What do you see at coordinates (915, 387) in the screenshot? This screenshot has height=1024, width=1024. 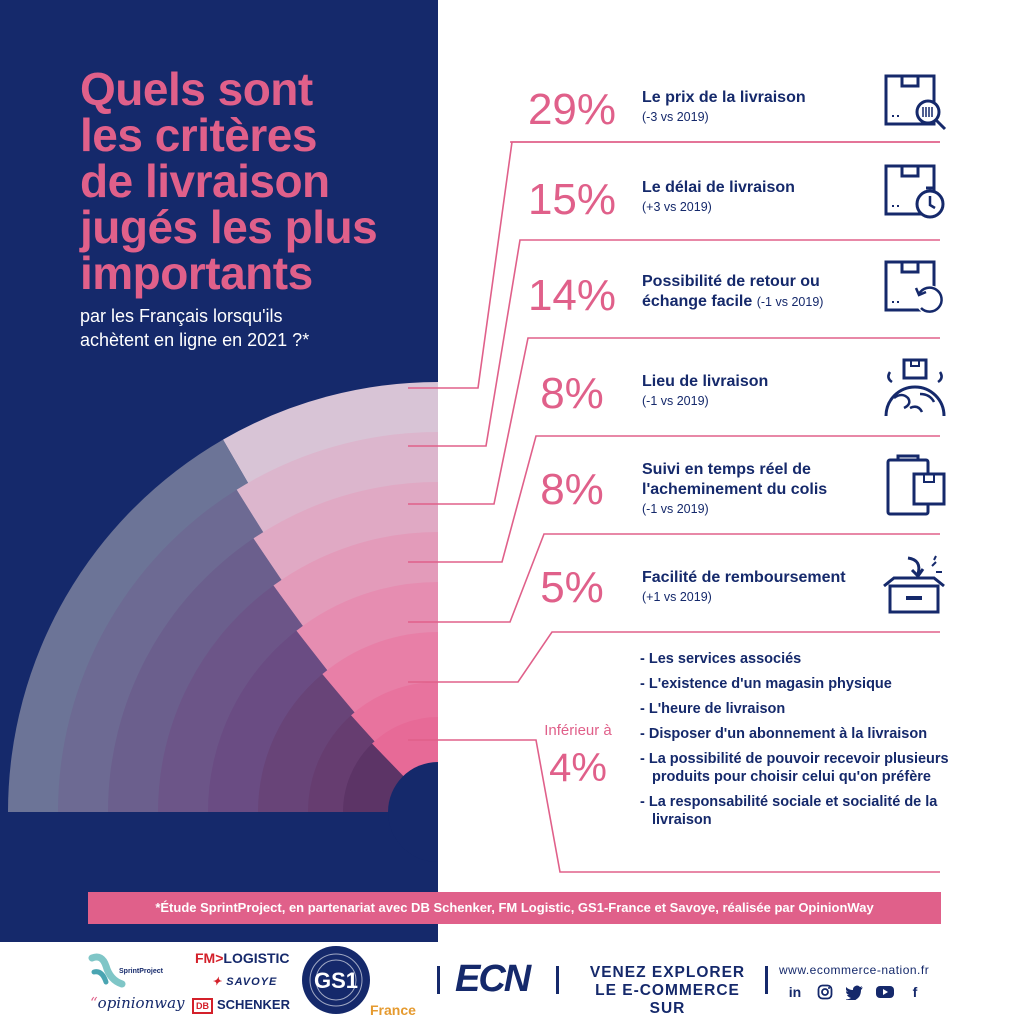 I see `box-over-globe-icon` at bounding box center [915, 387].